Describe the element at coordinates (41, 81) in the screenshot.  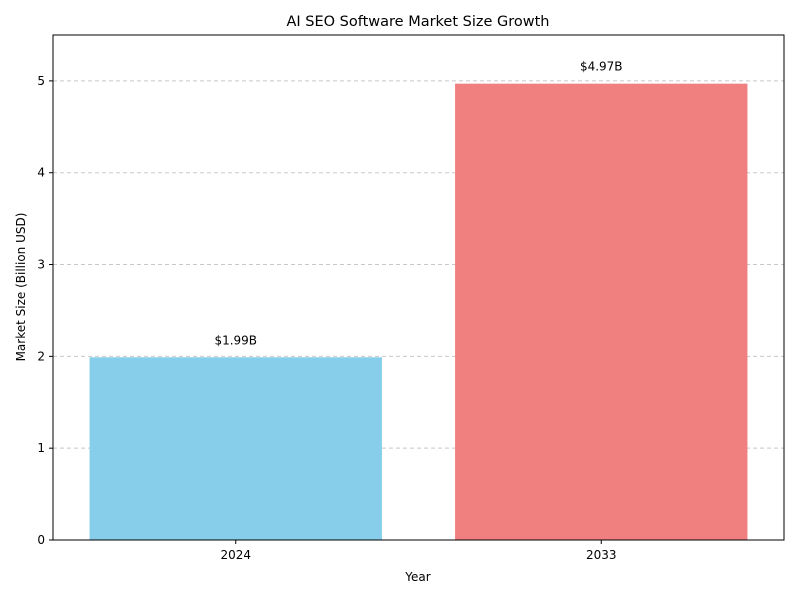
I see `y-tick-label: 5` at that location.